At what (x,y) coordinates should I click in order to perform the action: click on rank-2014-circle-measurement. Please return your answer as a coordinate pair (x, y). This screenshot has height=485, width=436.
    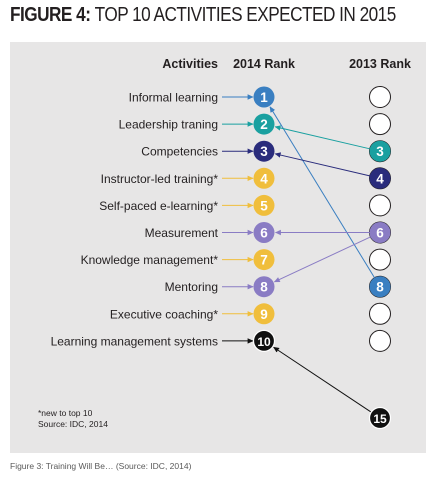
    Looking at the image, I should click on (264, 232).